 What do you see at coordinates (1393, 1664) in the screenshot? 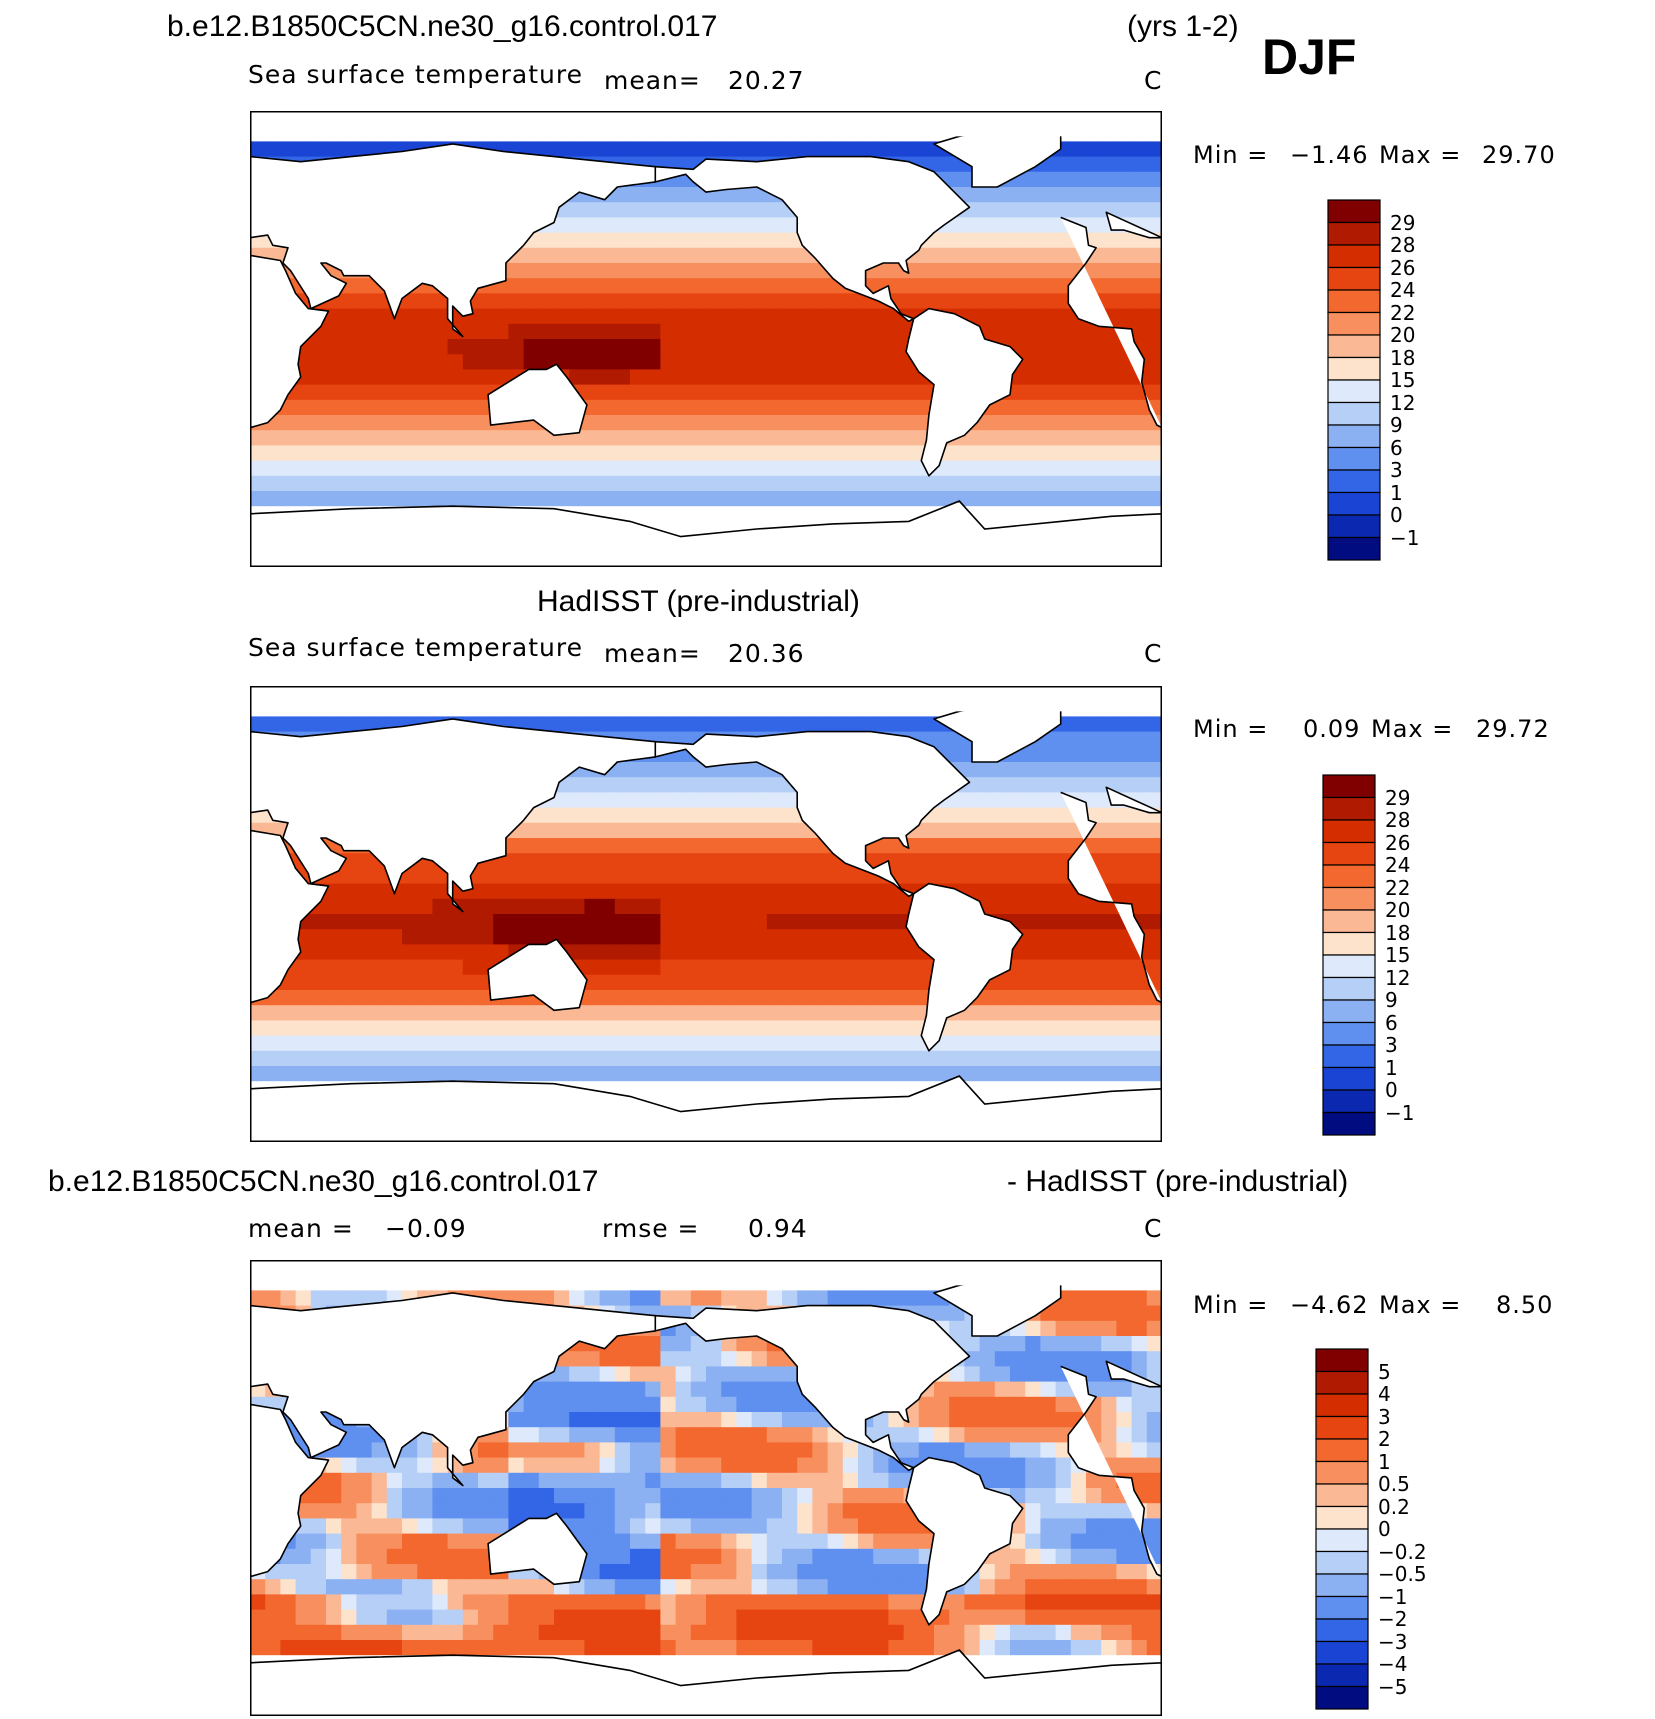
I see `colorbar-tick-label: −4` at bounding box center [1393, 1664].